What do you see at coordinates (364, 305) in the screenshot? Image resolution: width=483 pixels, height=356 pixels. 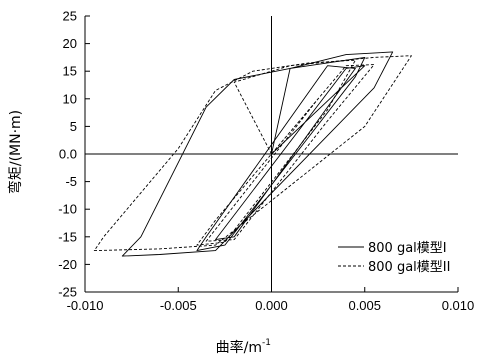 I see `x-tick-label: 0.005` at bounding box center [364, 305].